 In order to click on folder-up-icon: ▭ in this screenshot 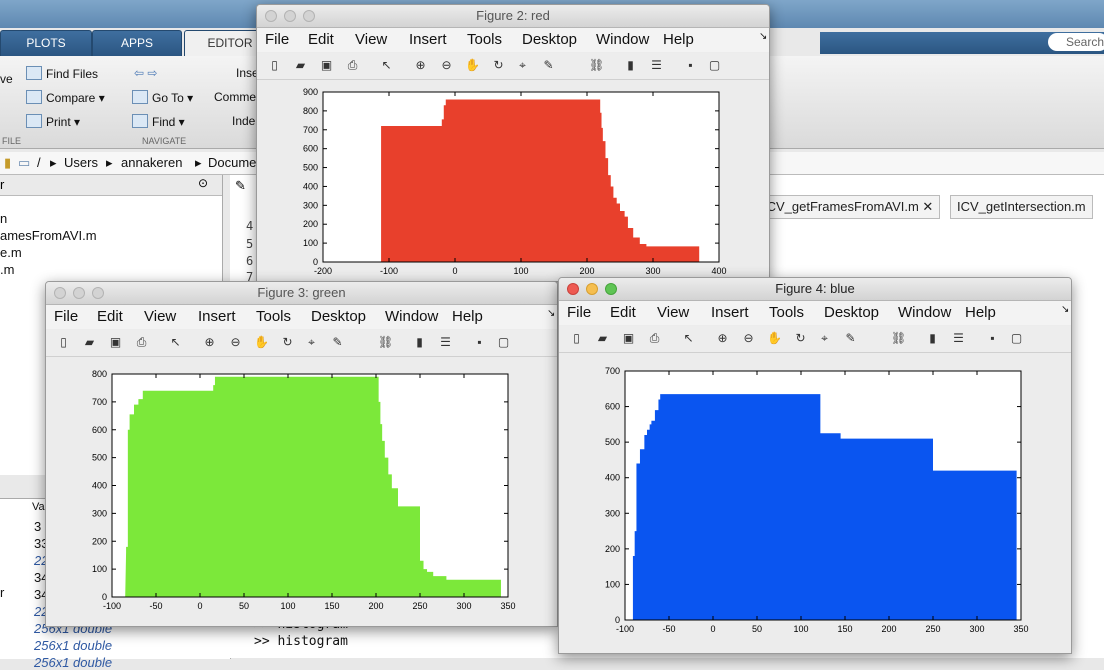, I will do `click(24, 162)`.